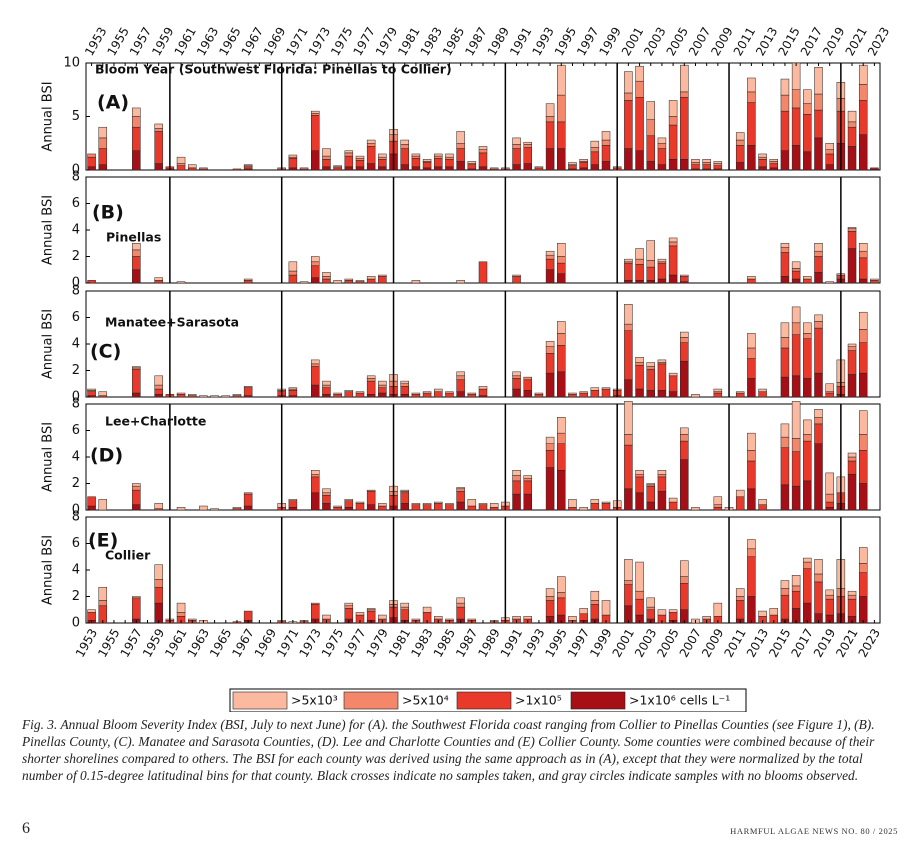  I want to click on legend-swatch, so click(484, 700).